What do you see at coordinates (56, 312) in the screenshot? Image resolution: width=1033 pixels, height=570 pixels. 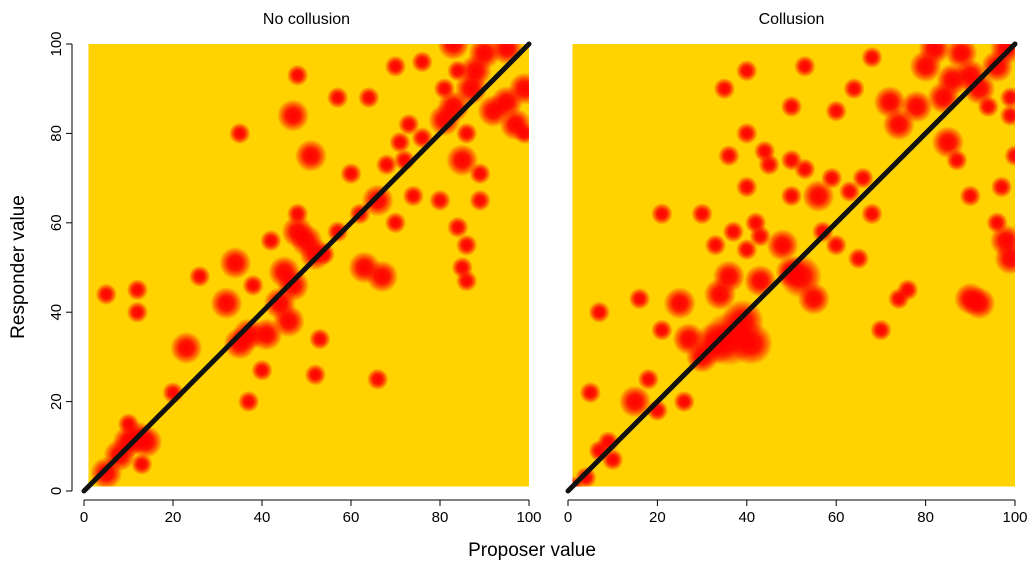 I see `y-tick-label: 40` at bounding box center [56, 312].